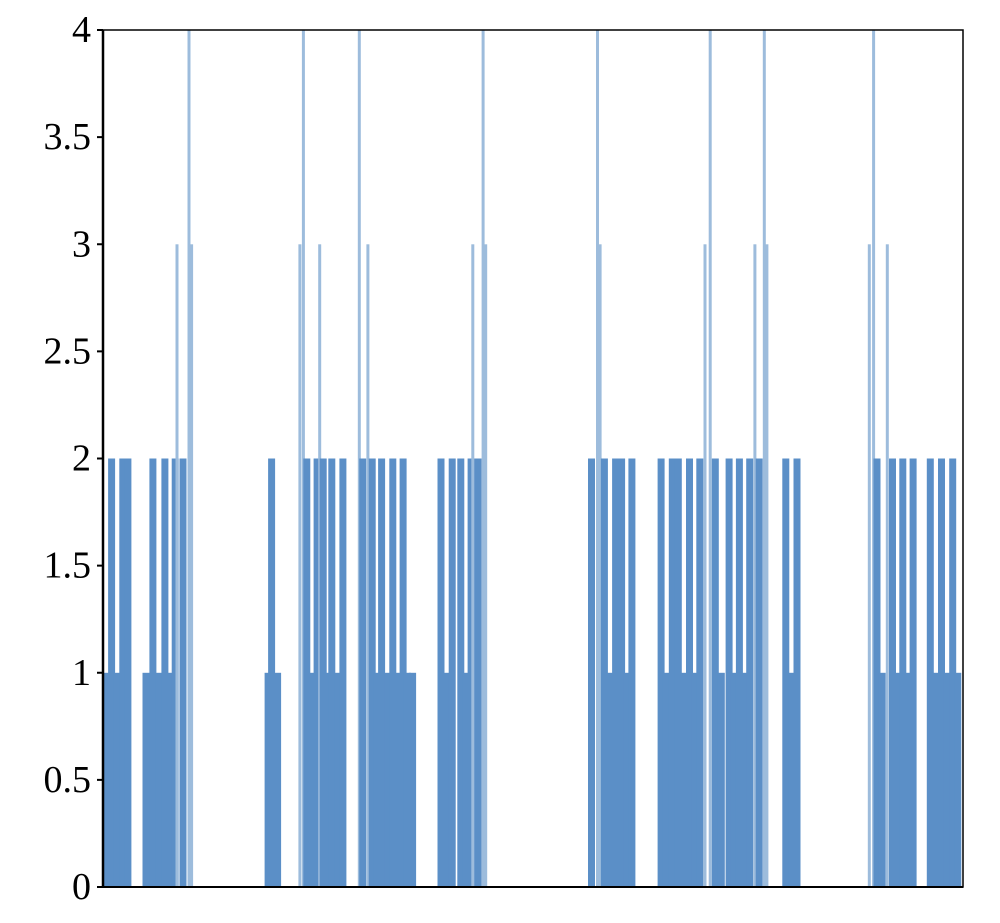 The height and width of the screenshot is (923, 1000). I want to click on y-axis: 0 0.5 1 1.5 2 2.5 3 3.5 4, so click(73, 458).